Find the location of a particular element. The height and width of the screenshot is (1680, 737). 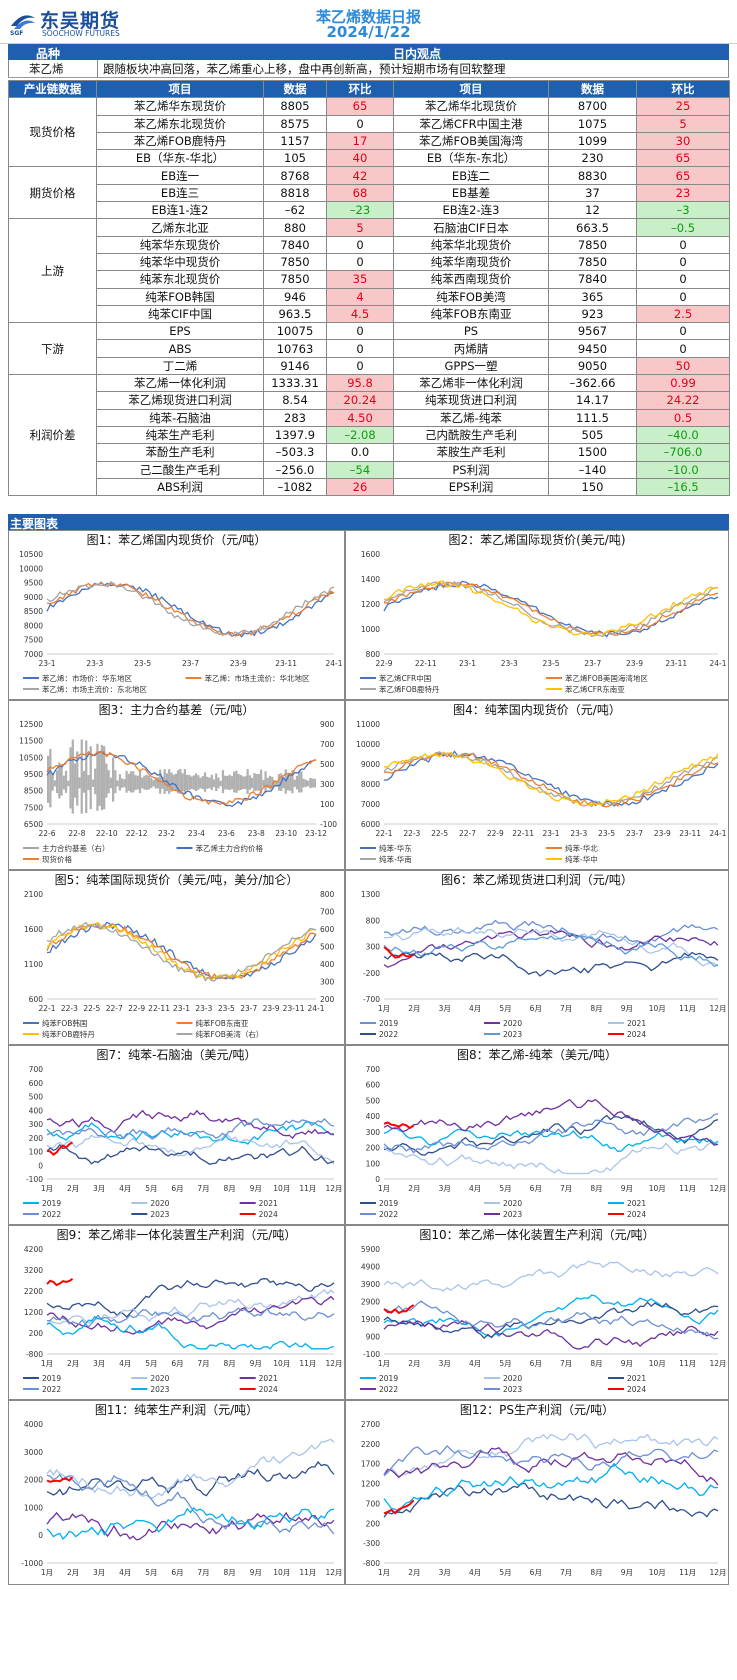

item-value: 8818 is located at coordinates (295, 193).